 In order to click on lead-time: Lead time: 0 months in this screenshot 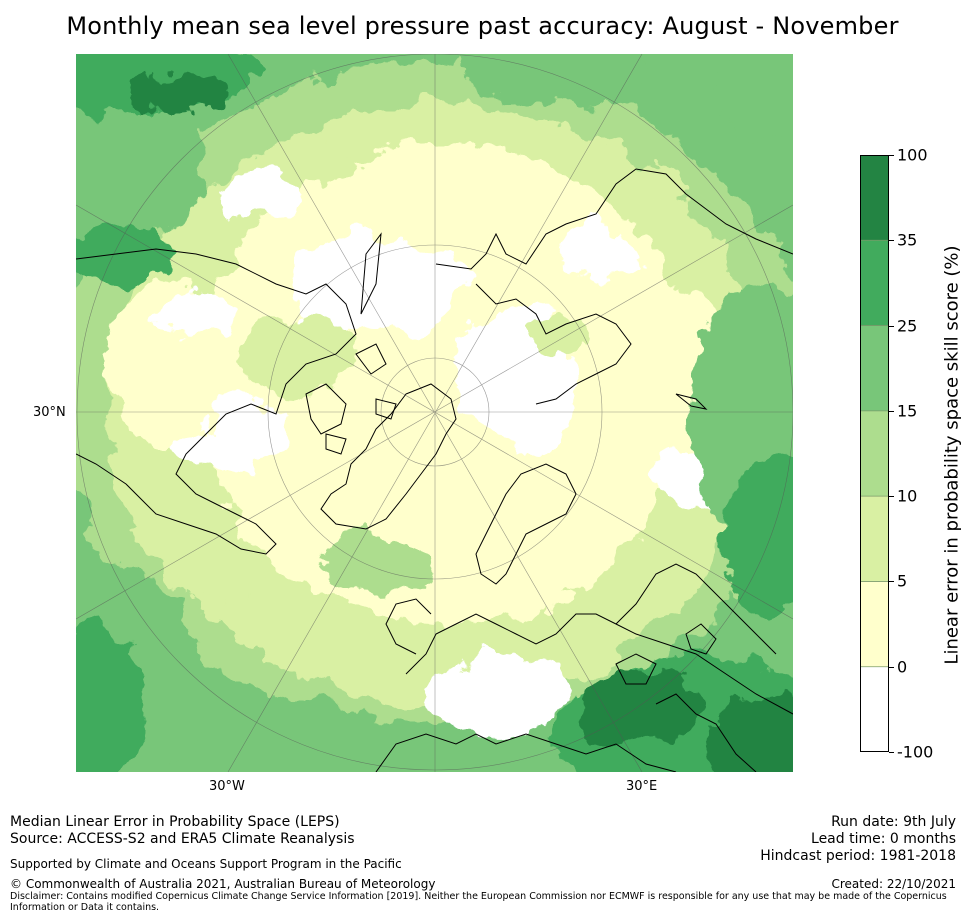, I will do `click(883, 839)`.